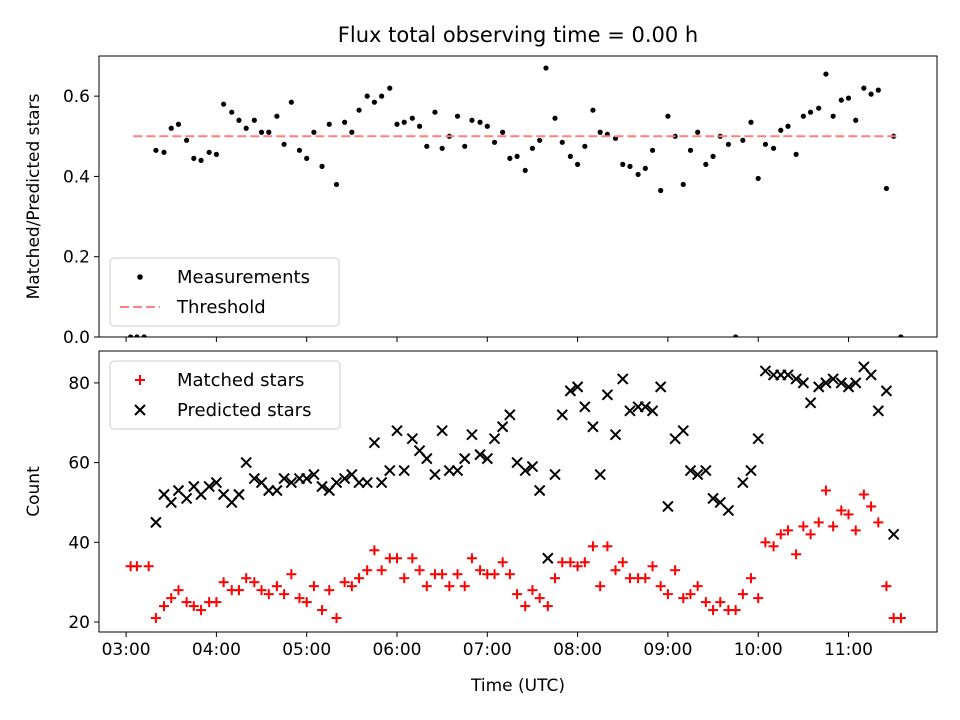 Image resolution: width=960 pixels, height=720 pixels. What do you see at coordinates (79, 623) in the screenshot?
I see `y-tick-label: 20` at bounding box center [79, 623].